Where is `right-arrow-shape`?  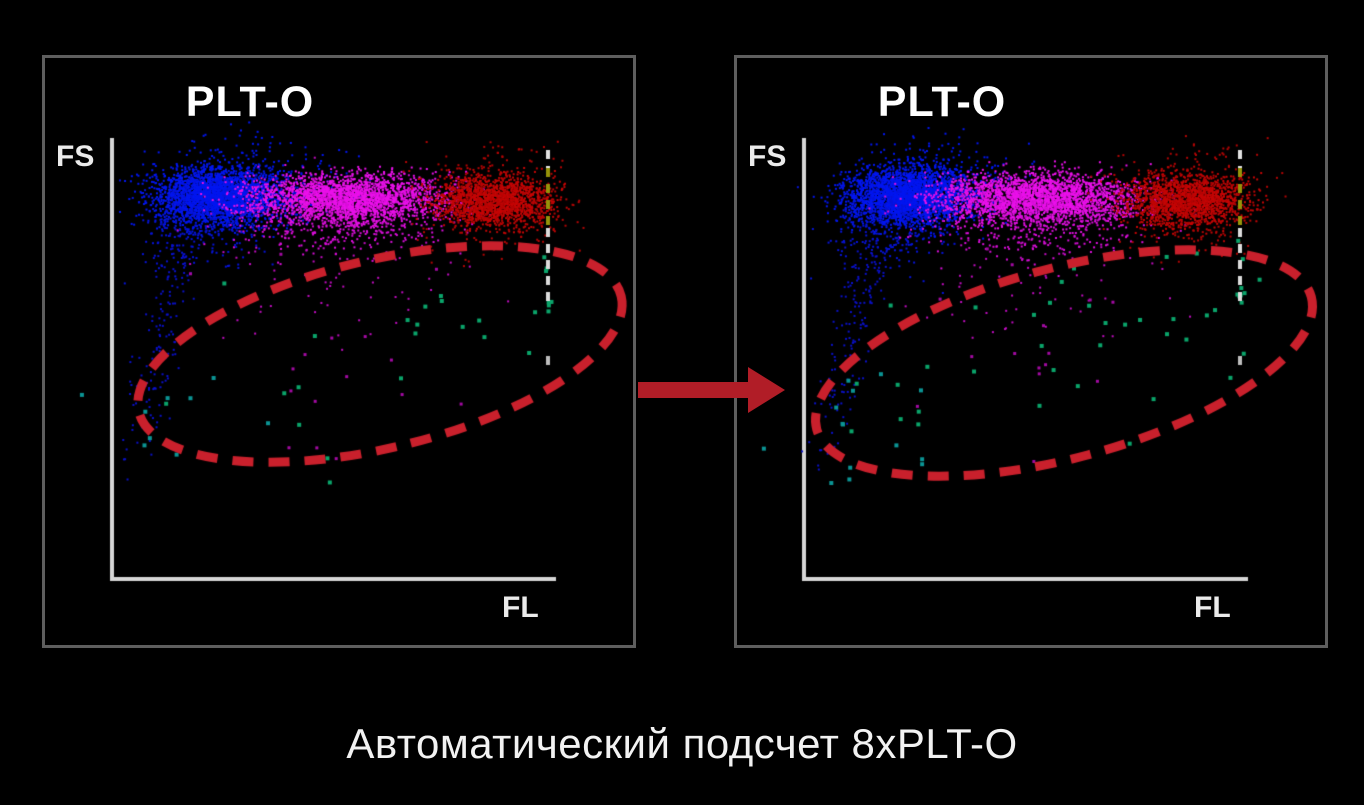 right-arrow-shape is located at coordinates (711, 390).